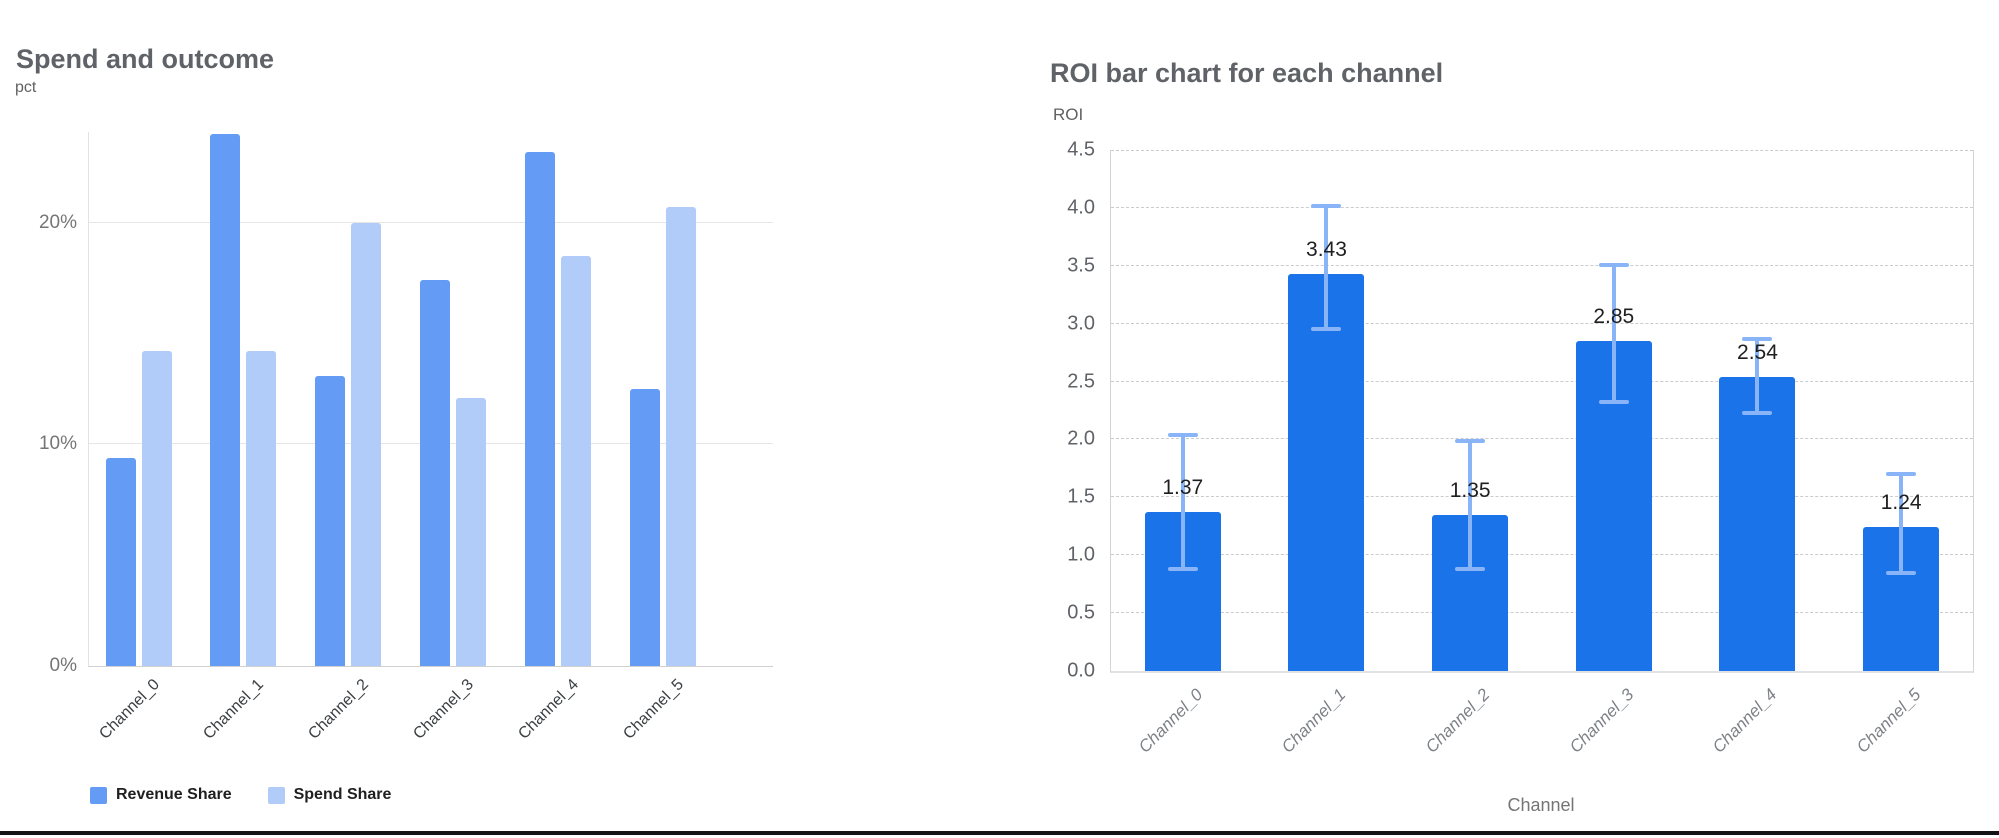  Describe the element at coordinates (1314, 721) in the screenshot. I see `right-x-tick-label: Channel_1` at that location.